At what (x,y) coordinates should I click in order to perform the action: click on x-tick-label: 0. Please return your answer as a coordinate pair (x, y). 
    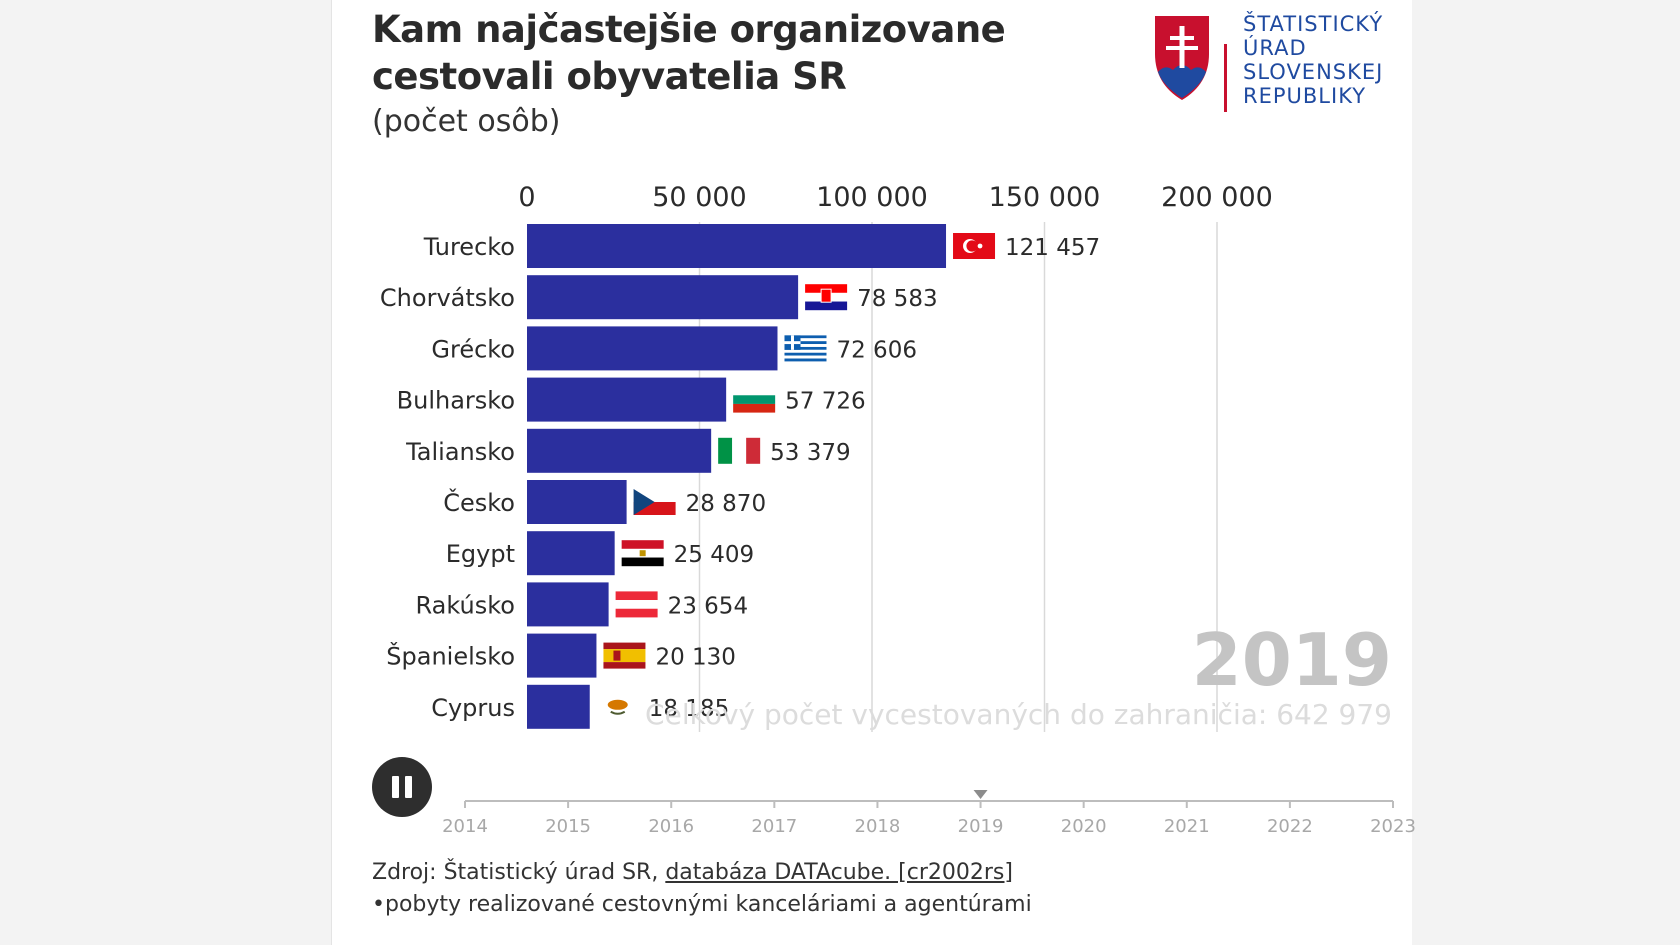
    Looking at the image, I should click on (526, 197).